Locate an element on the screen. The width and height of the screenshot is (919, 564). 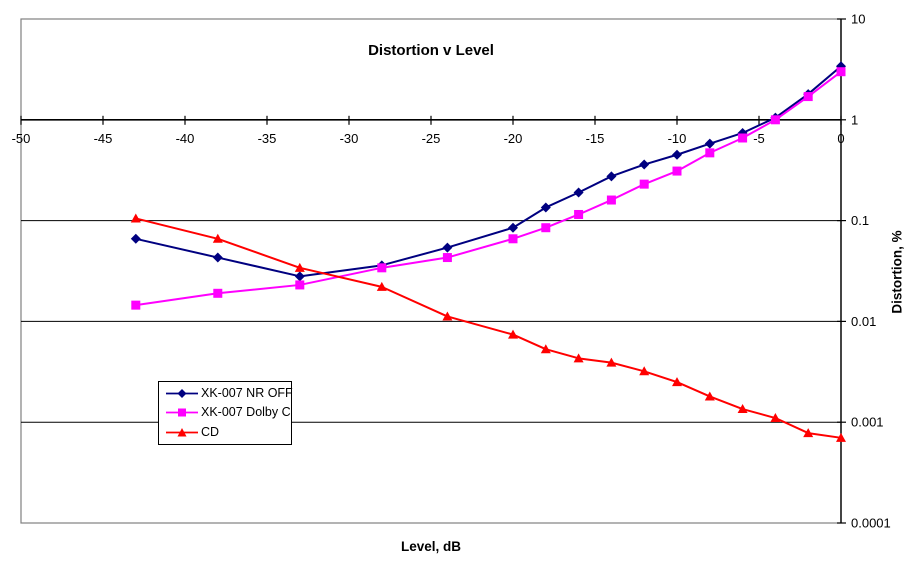
legend-item: XK-007 Dolby C is located at coordinates (228, 412).